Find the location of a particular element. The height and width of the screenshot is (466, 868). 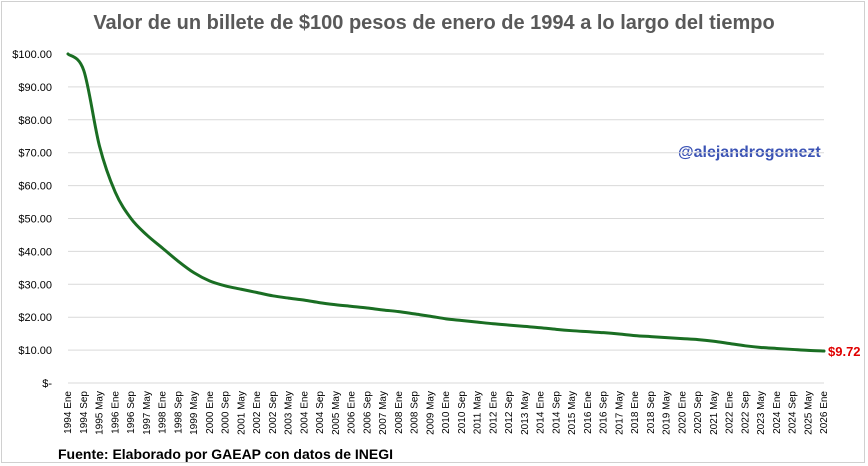

x-tick-label: 2012 Sep is located at coordinates (509, 412).